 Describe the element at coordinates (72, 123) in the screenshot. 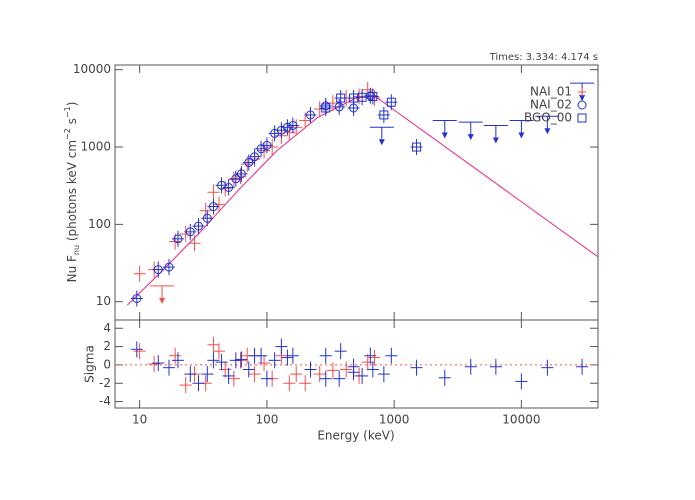

I see `y-label-part: s` at that location.